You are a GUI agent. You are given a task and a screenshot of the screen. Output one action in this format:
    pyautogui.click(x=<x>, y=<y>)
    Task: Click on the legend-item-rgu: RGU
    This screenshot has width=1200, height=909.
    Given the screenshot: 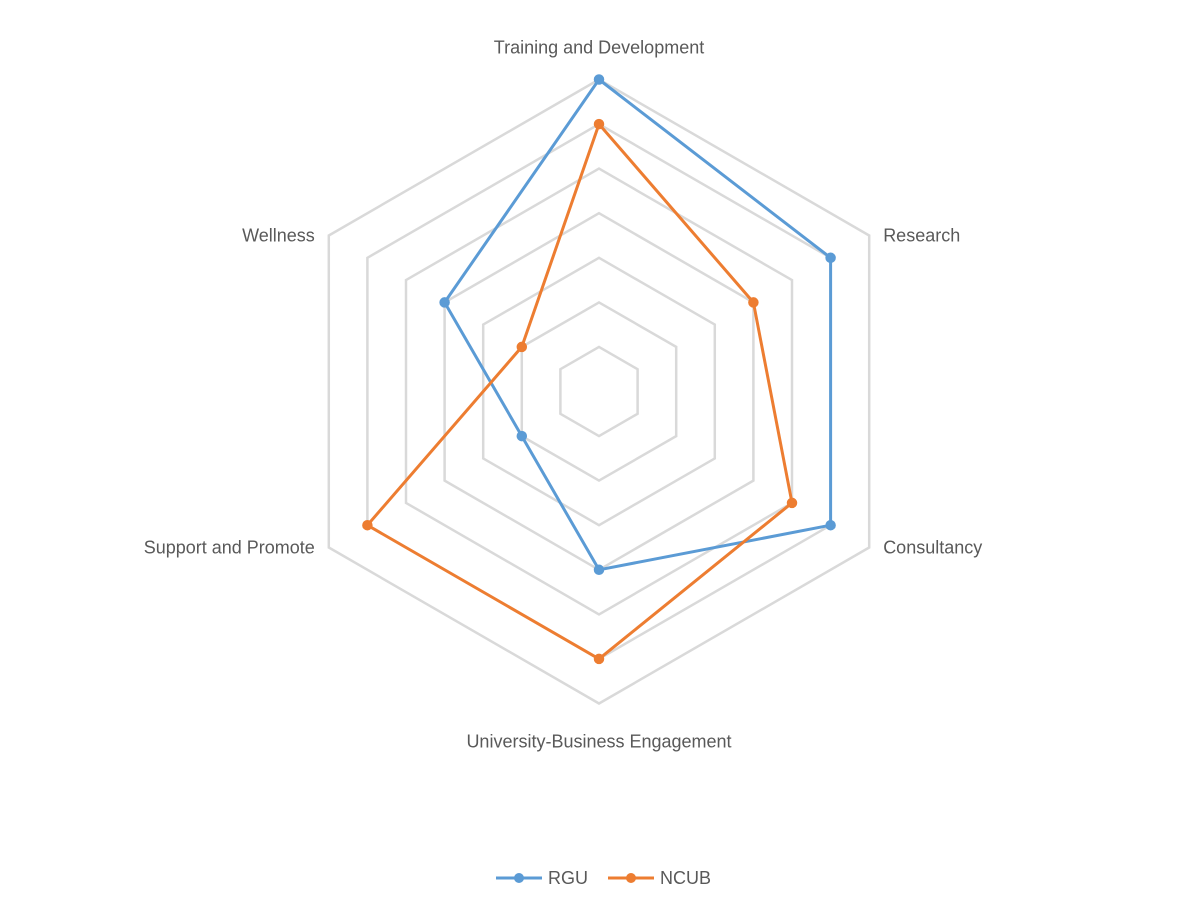 What is the action you would take?
    pyautogui.click(x=542, y=878)
    